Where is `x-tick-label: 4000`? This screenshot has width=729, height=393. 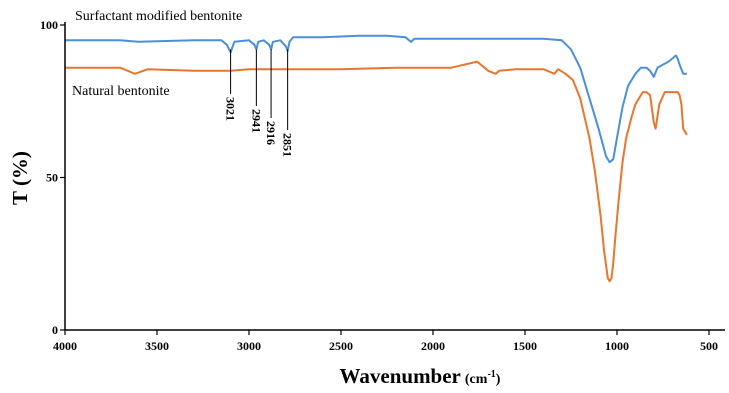
x-tick-label: 4000 is located at coordinates (65, 346).